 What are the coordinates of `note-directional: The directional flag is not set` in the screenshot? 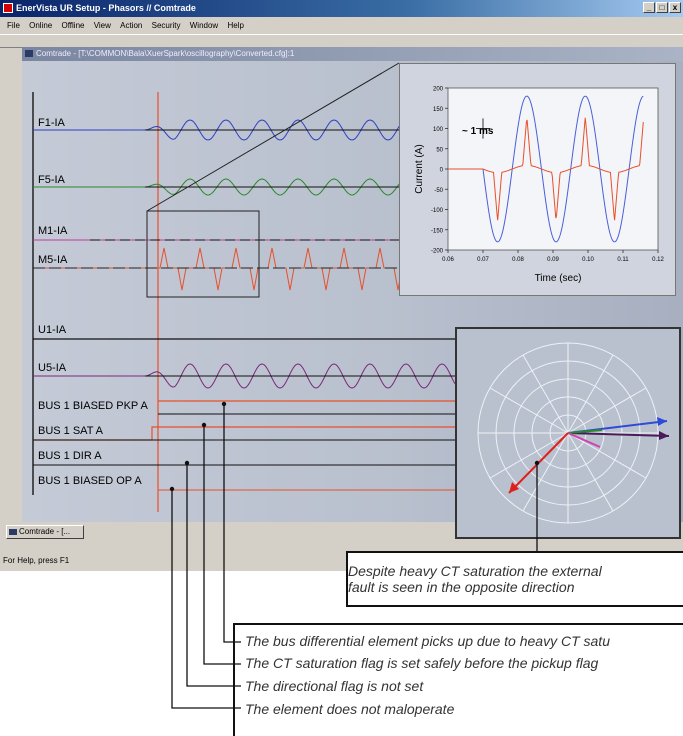 It's located at (334, 686).